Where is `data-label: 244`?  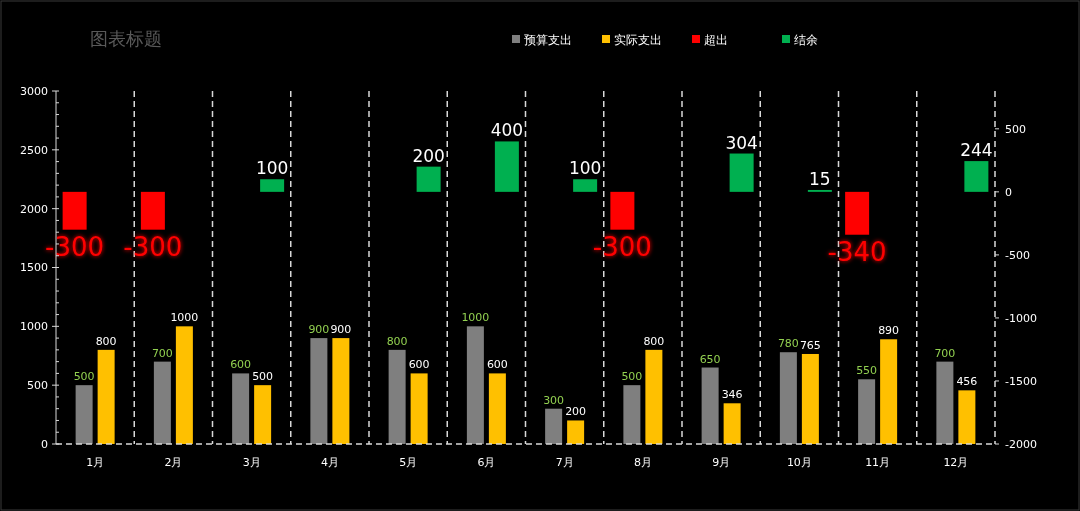
data-label: 244 is located at coordinates (976, 150).